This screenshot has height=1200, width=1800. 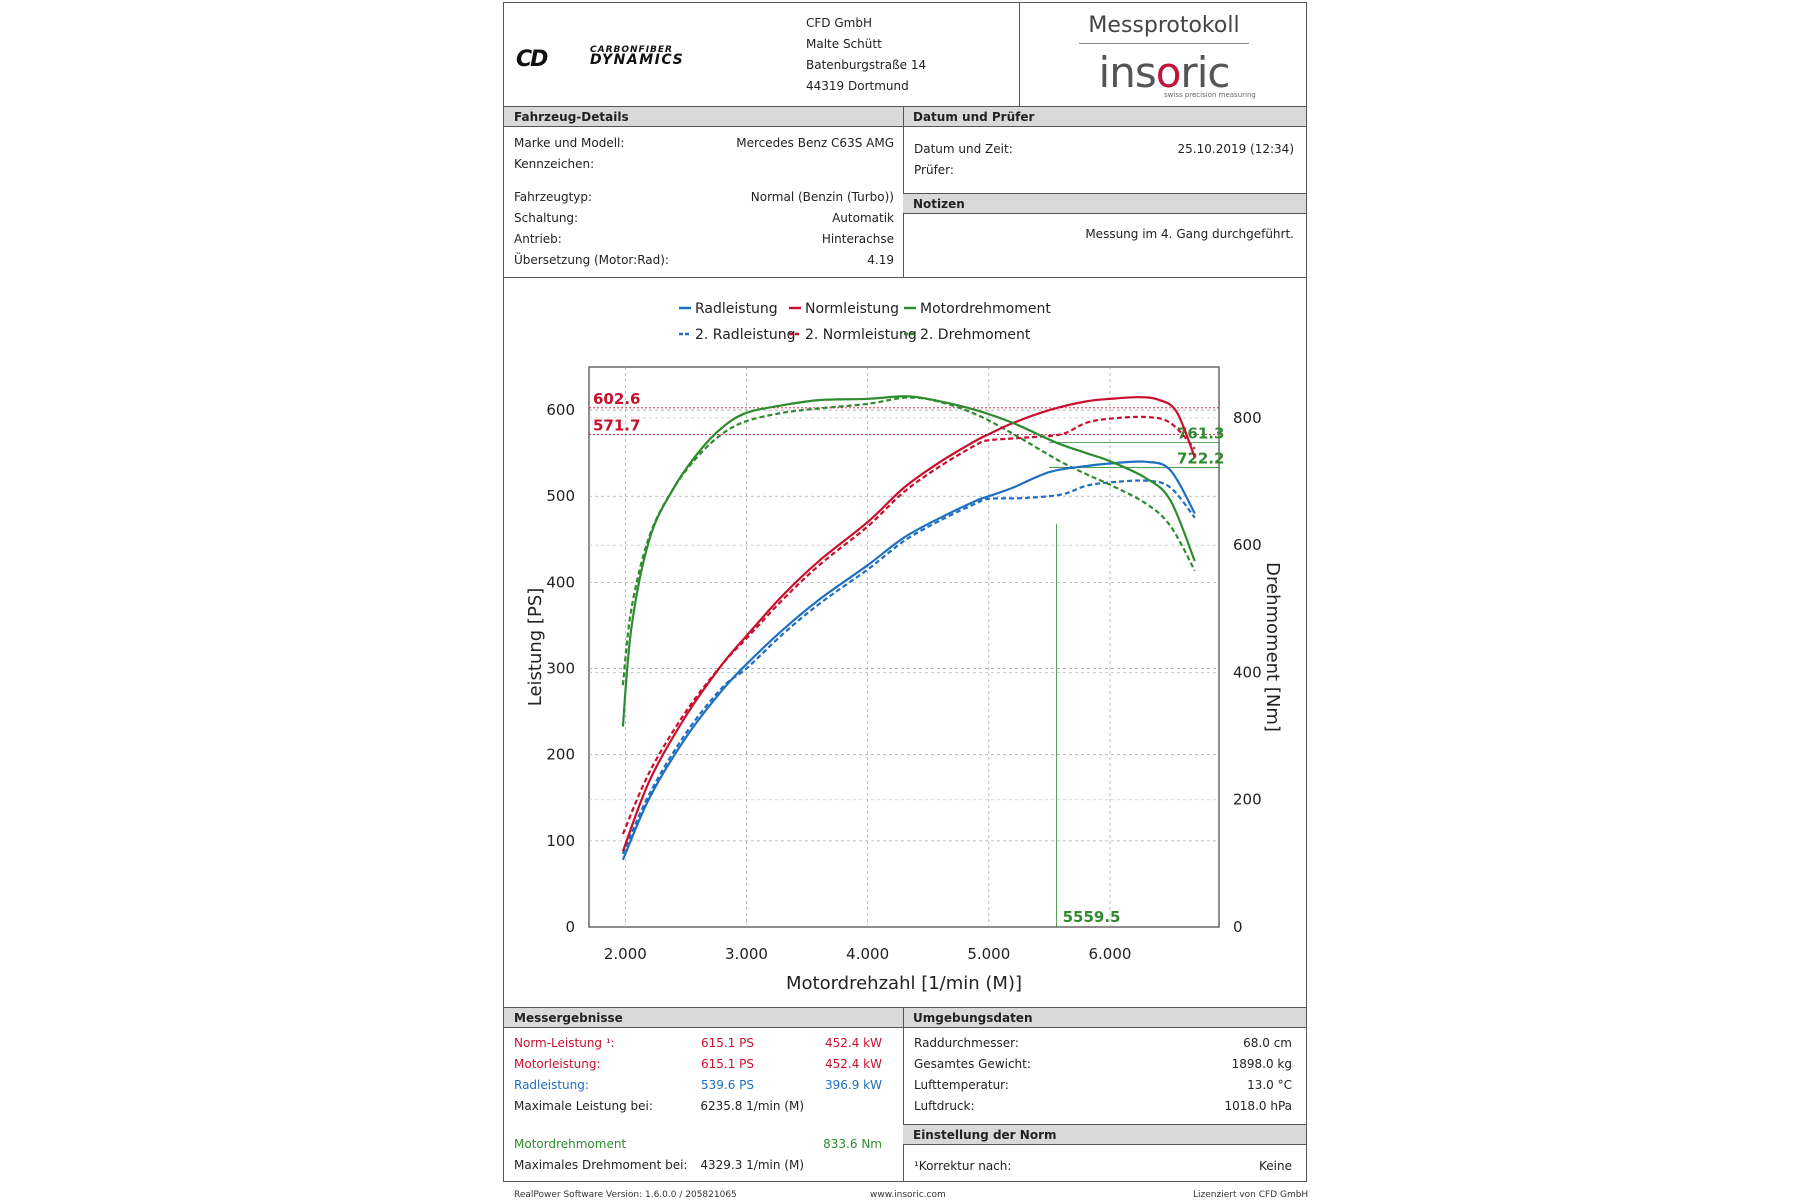 What do you see at coordinates (569, 143) in the screenshot?
I see `vehicle-label: Marke und Modell:` at bounding box center [569, 143].